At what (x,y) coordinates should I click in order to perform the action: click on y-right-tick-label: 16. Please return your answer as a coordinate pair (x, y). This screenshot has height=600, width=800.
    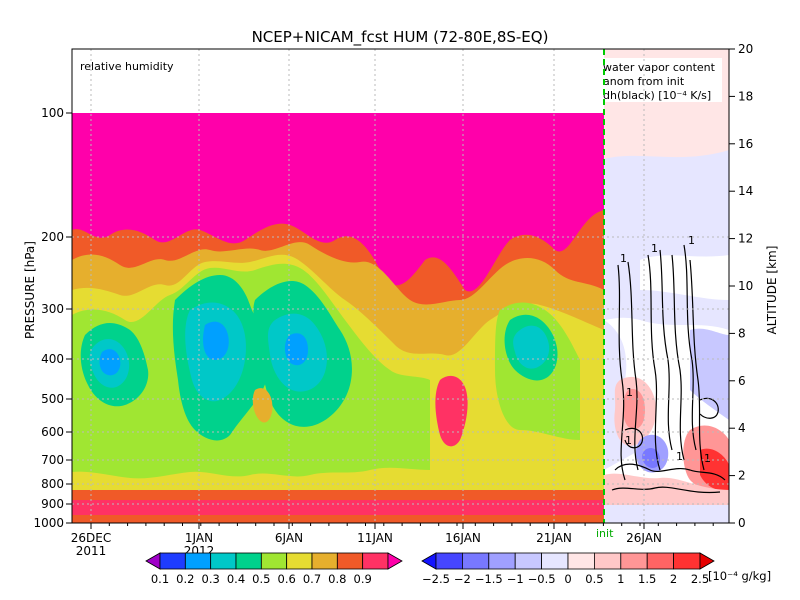
    Looking at the image, I should click on (745, 144).